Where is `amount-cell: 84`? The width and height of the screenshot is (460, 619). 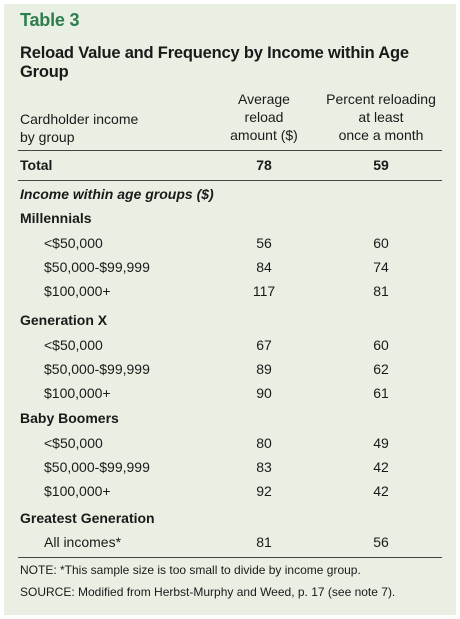 amount-cell: 84 is located at coordinates (264, 267).